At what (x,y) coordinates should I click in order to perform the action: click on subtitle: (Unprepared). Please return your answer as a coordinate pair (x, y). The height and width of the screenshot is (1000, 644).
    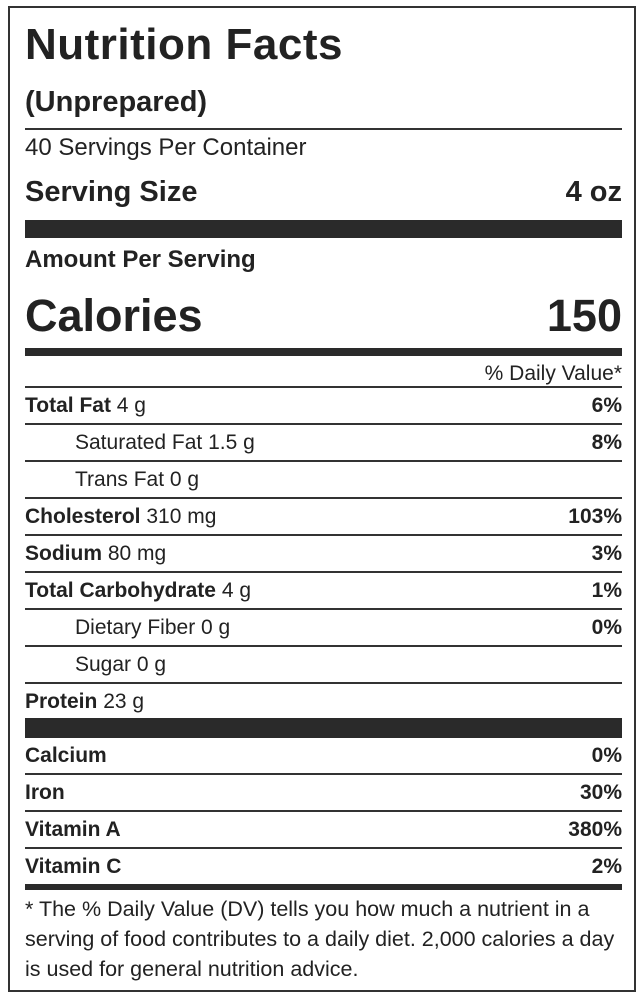
    Looking at the image, I should click on (116, 102).